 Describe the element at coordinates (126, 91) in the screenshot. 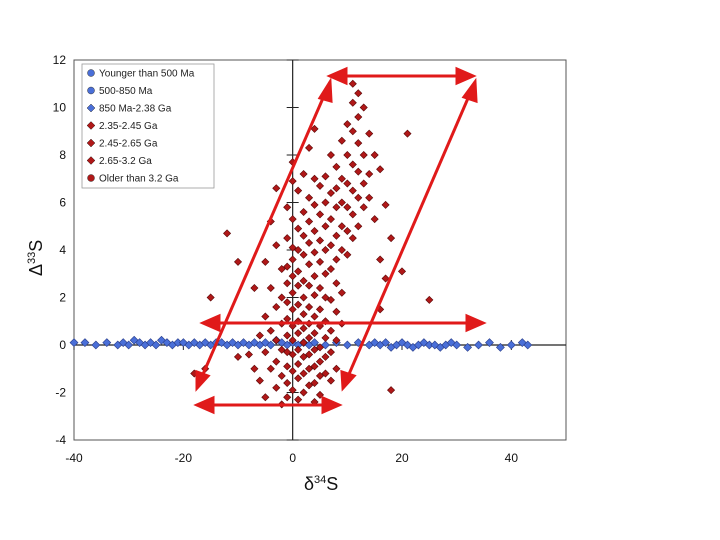

I see `legend-label: 500-850 Ma` at that location.